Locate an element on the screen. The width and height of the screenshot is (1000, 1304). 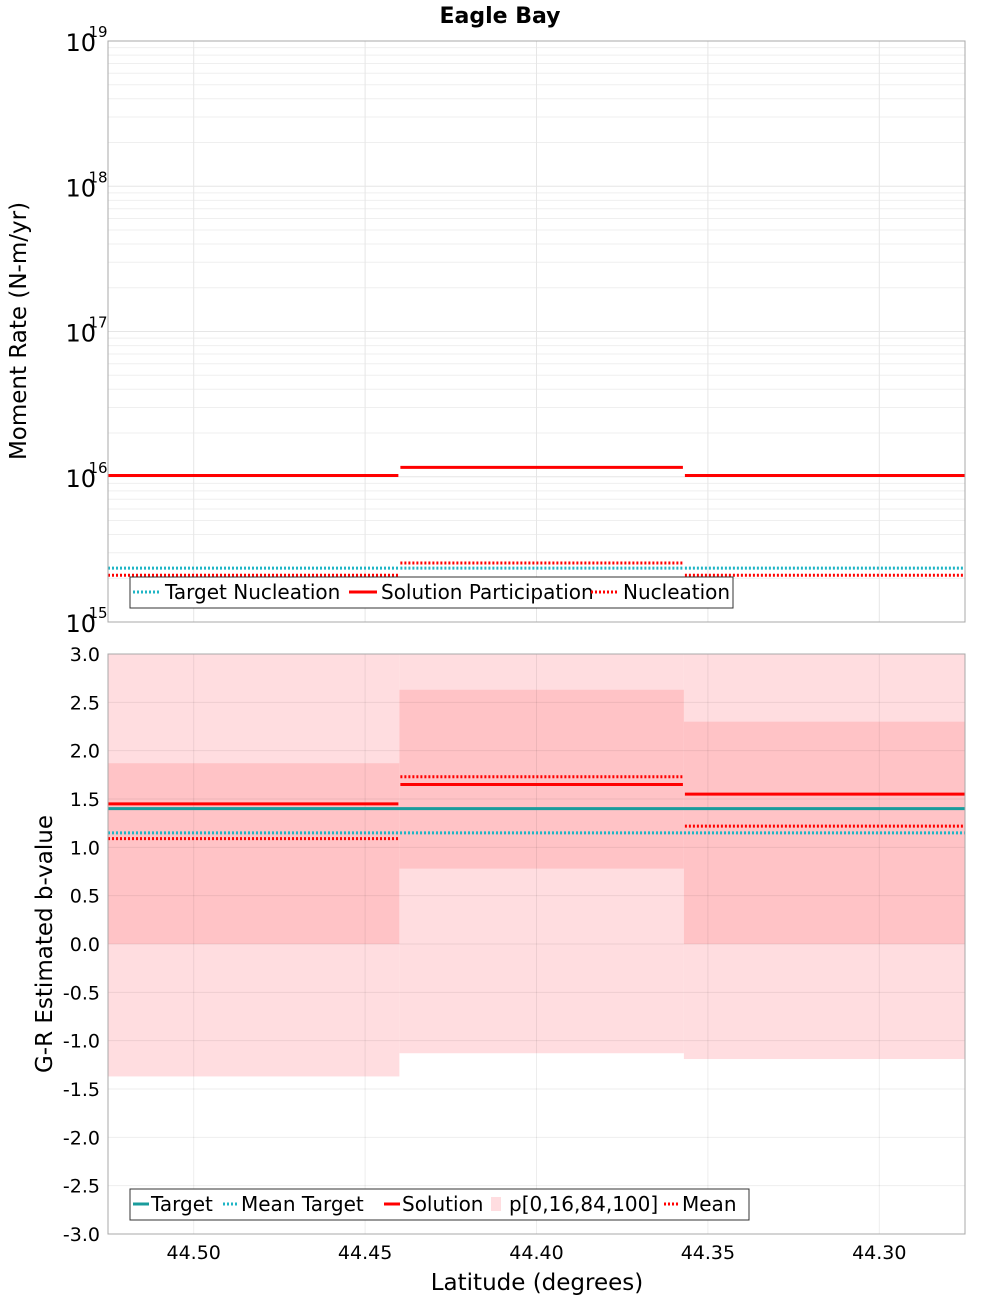
top-y-tick-exponent: 15 is located at coordinates (97, 613).